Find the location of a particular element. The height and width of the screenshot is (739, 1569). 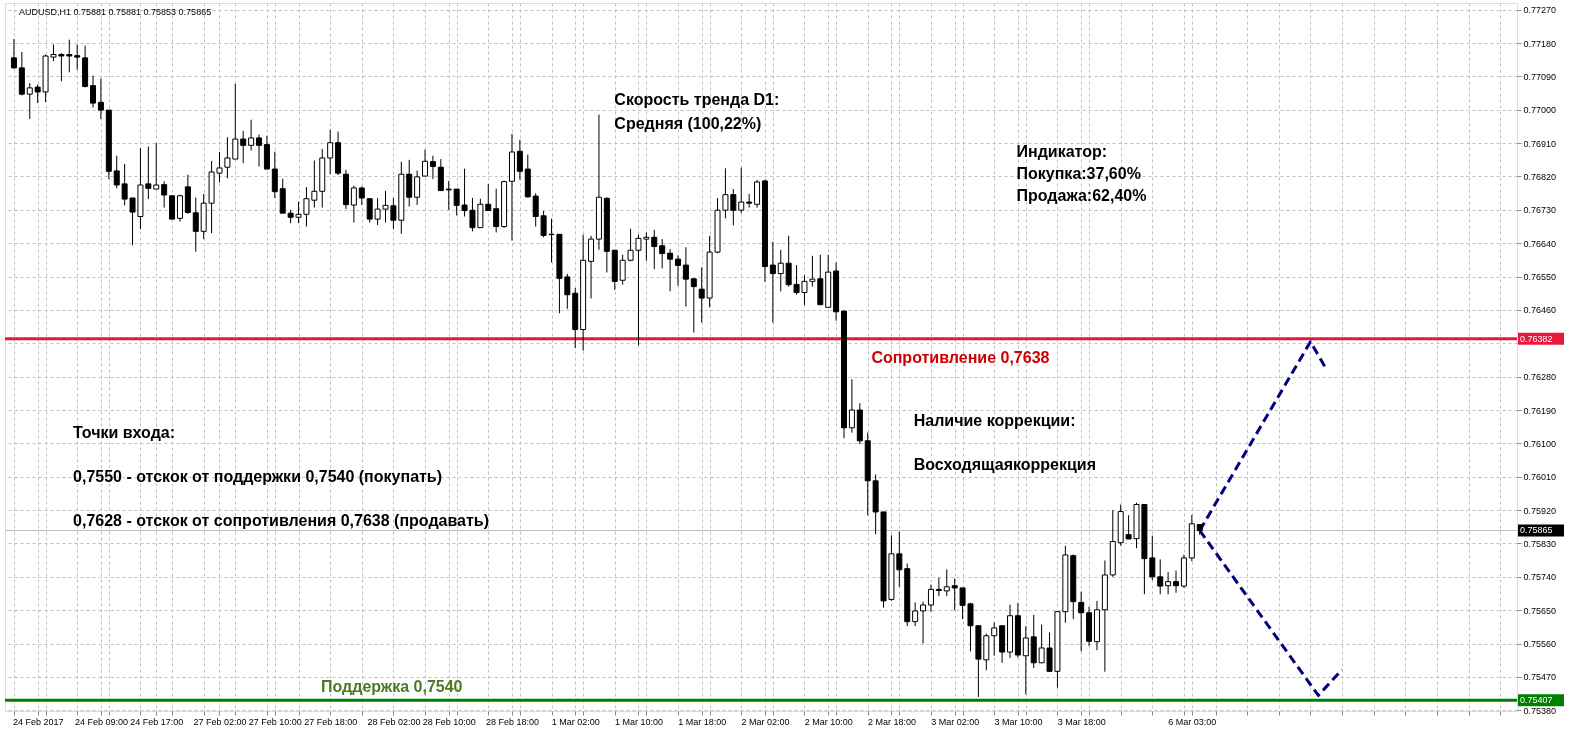

annotation: Точки входа: is located at coordinates (124, 433).